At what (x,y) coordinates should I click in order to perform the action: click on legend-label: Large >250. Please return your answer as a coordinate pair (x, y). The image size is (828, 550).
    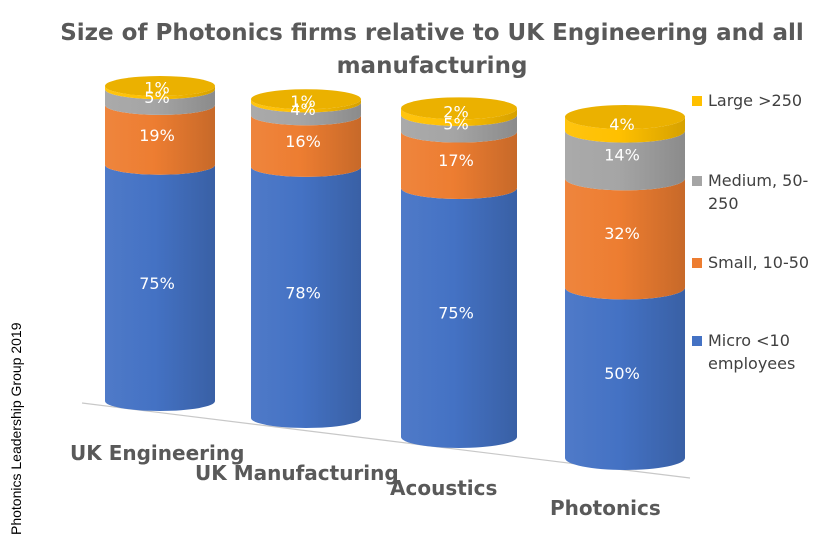
    Looking at the image, I should click on (755, 100).